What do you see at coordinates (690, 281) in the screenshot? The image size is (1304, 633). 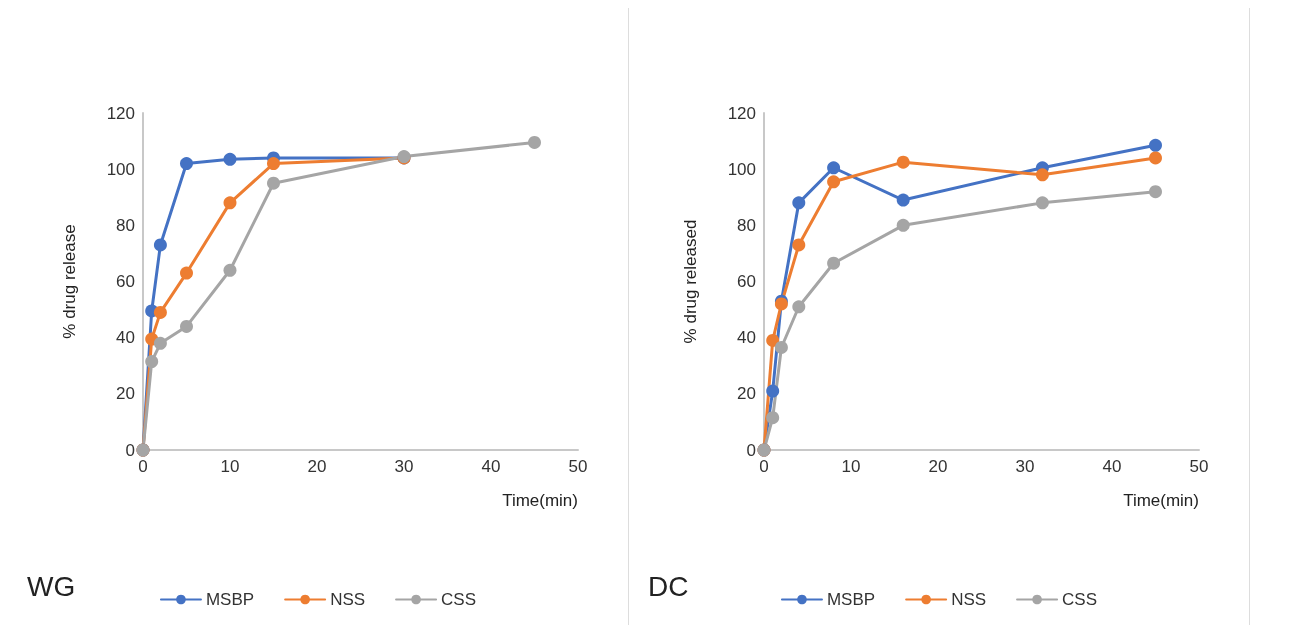 I see `y-axis-title: % drug released` at bounding box center [690, 281].